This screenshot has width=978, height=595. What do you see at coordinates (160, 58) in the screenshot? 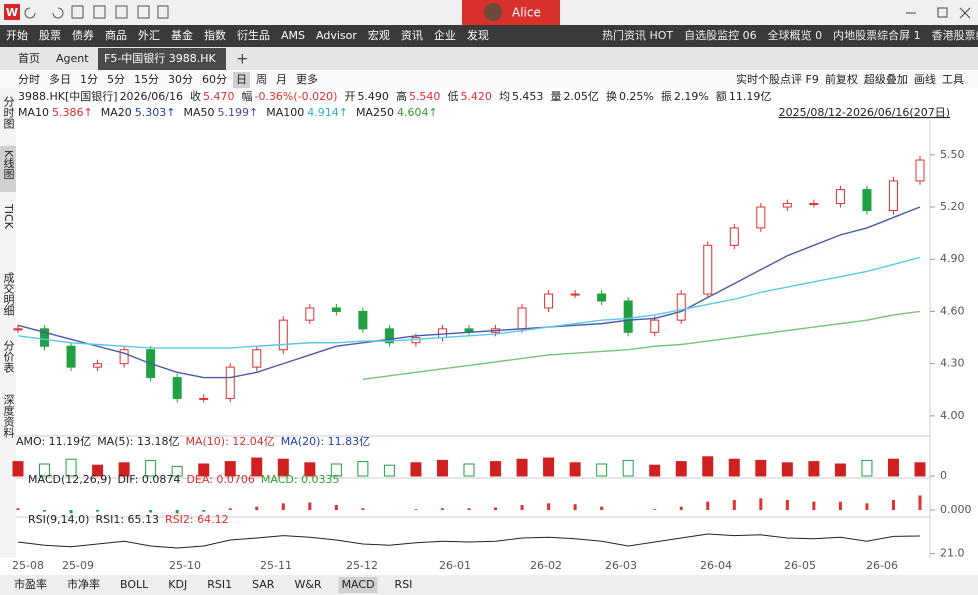
I see `tab: F5-中国银行 3988.HK` at bounding box center [160, 58].